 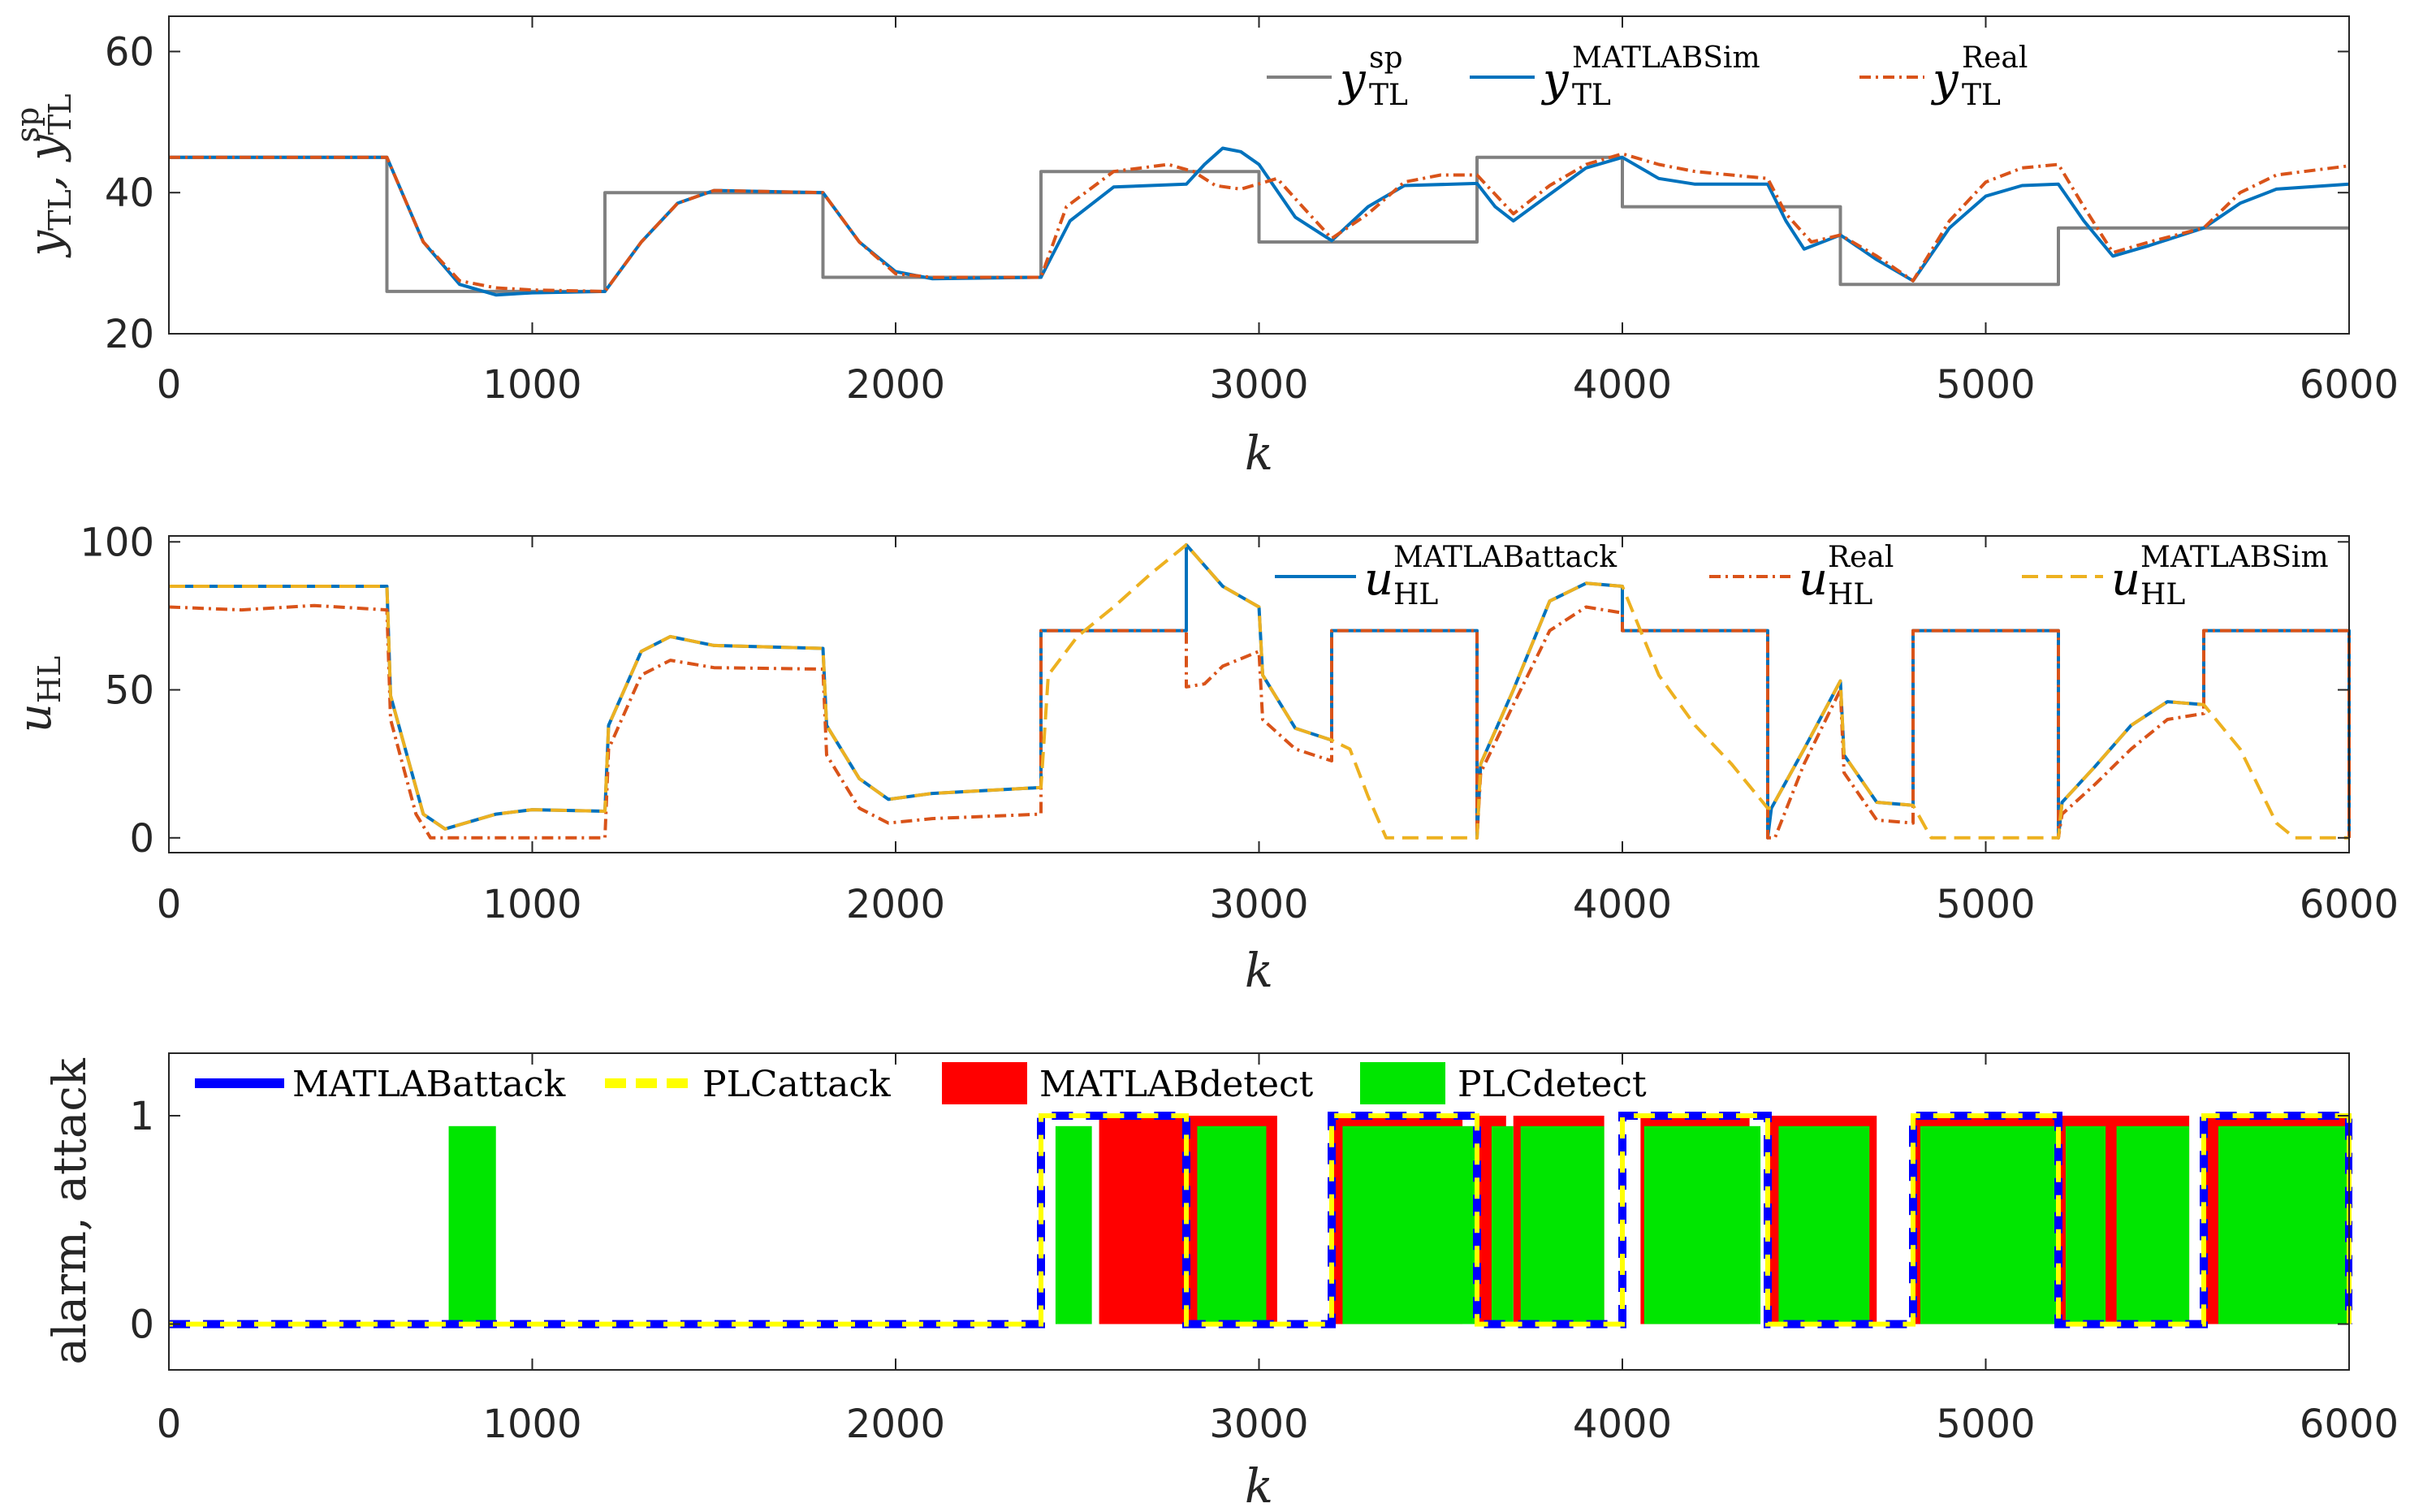 I want to click on series-y_TL^Real, so click(x=1259, y=222).